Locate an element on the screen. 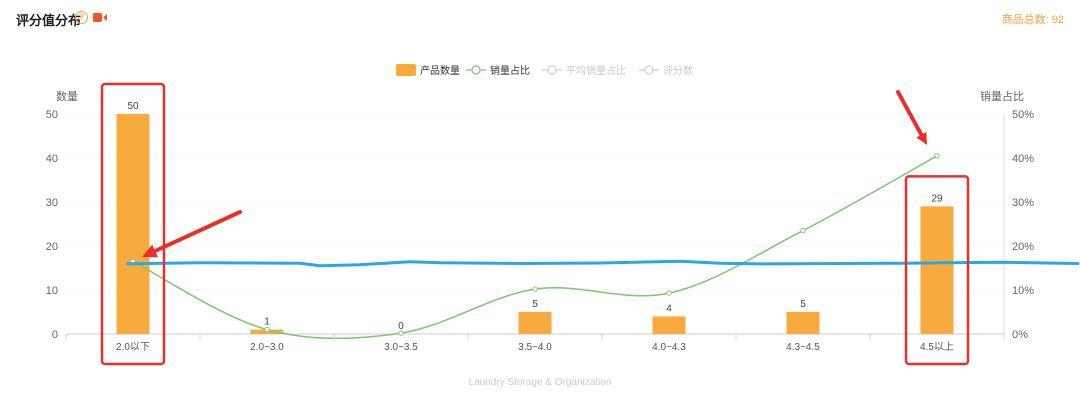 The height and width of the screenshot is (410, 1080). bar-value-label: 4 is located at coordinates (669, 308).